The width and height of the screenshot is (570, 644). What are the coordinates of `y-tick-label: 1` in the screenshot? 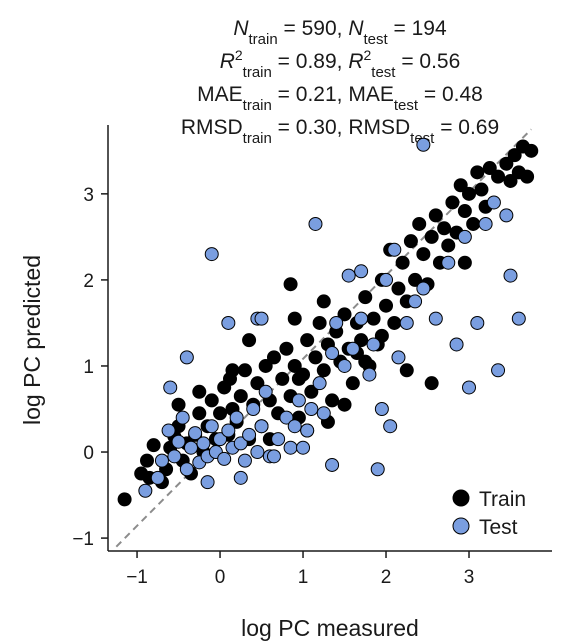 It's located at (88, 367).